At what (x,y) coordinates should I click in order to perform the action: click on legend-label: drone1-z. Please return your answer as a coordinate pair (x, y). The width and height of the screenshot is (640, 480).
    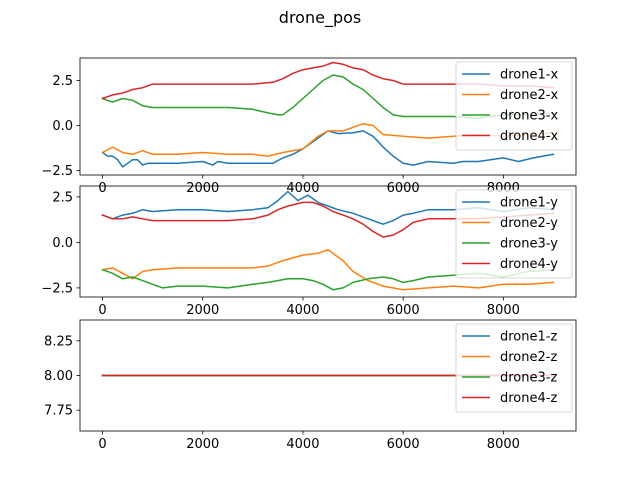
    Looking at the image, I should click on (528, 337).